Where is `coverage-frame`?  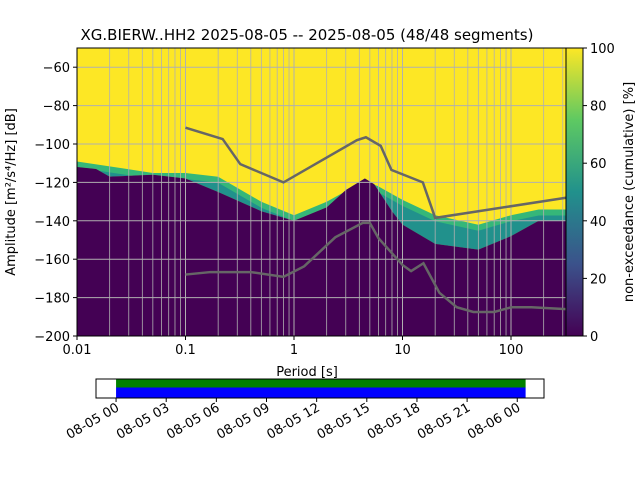
coverage-frame is located at coordinates (320, 388).